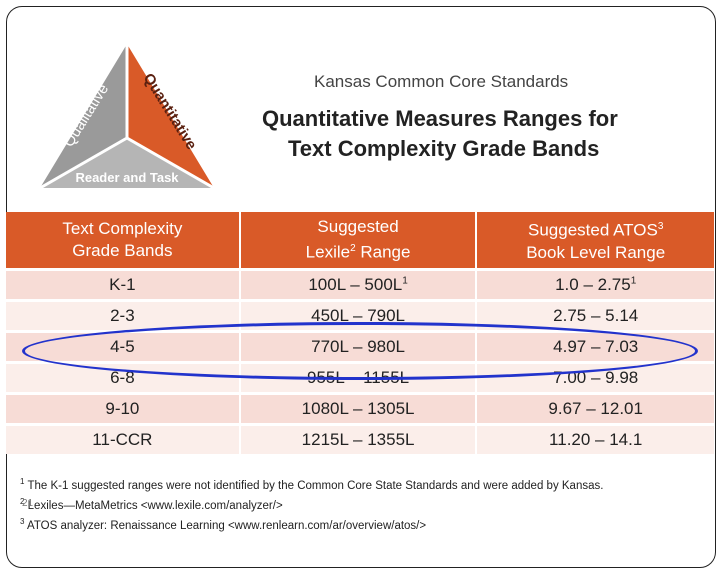 Image resolution: width=720 pixels, height=568 pixels. I want to click on text-complexity-triangle-logo: Qualitative Quantitative Reader and Task, so click(127, 116).